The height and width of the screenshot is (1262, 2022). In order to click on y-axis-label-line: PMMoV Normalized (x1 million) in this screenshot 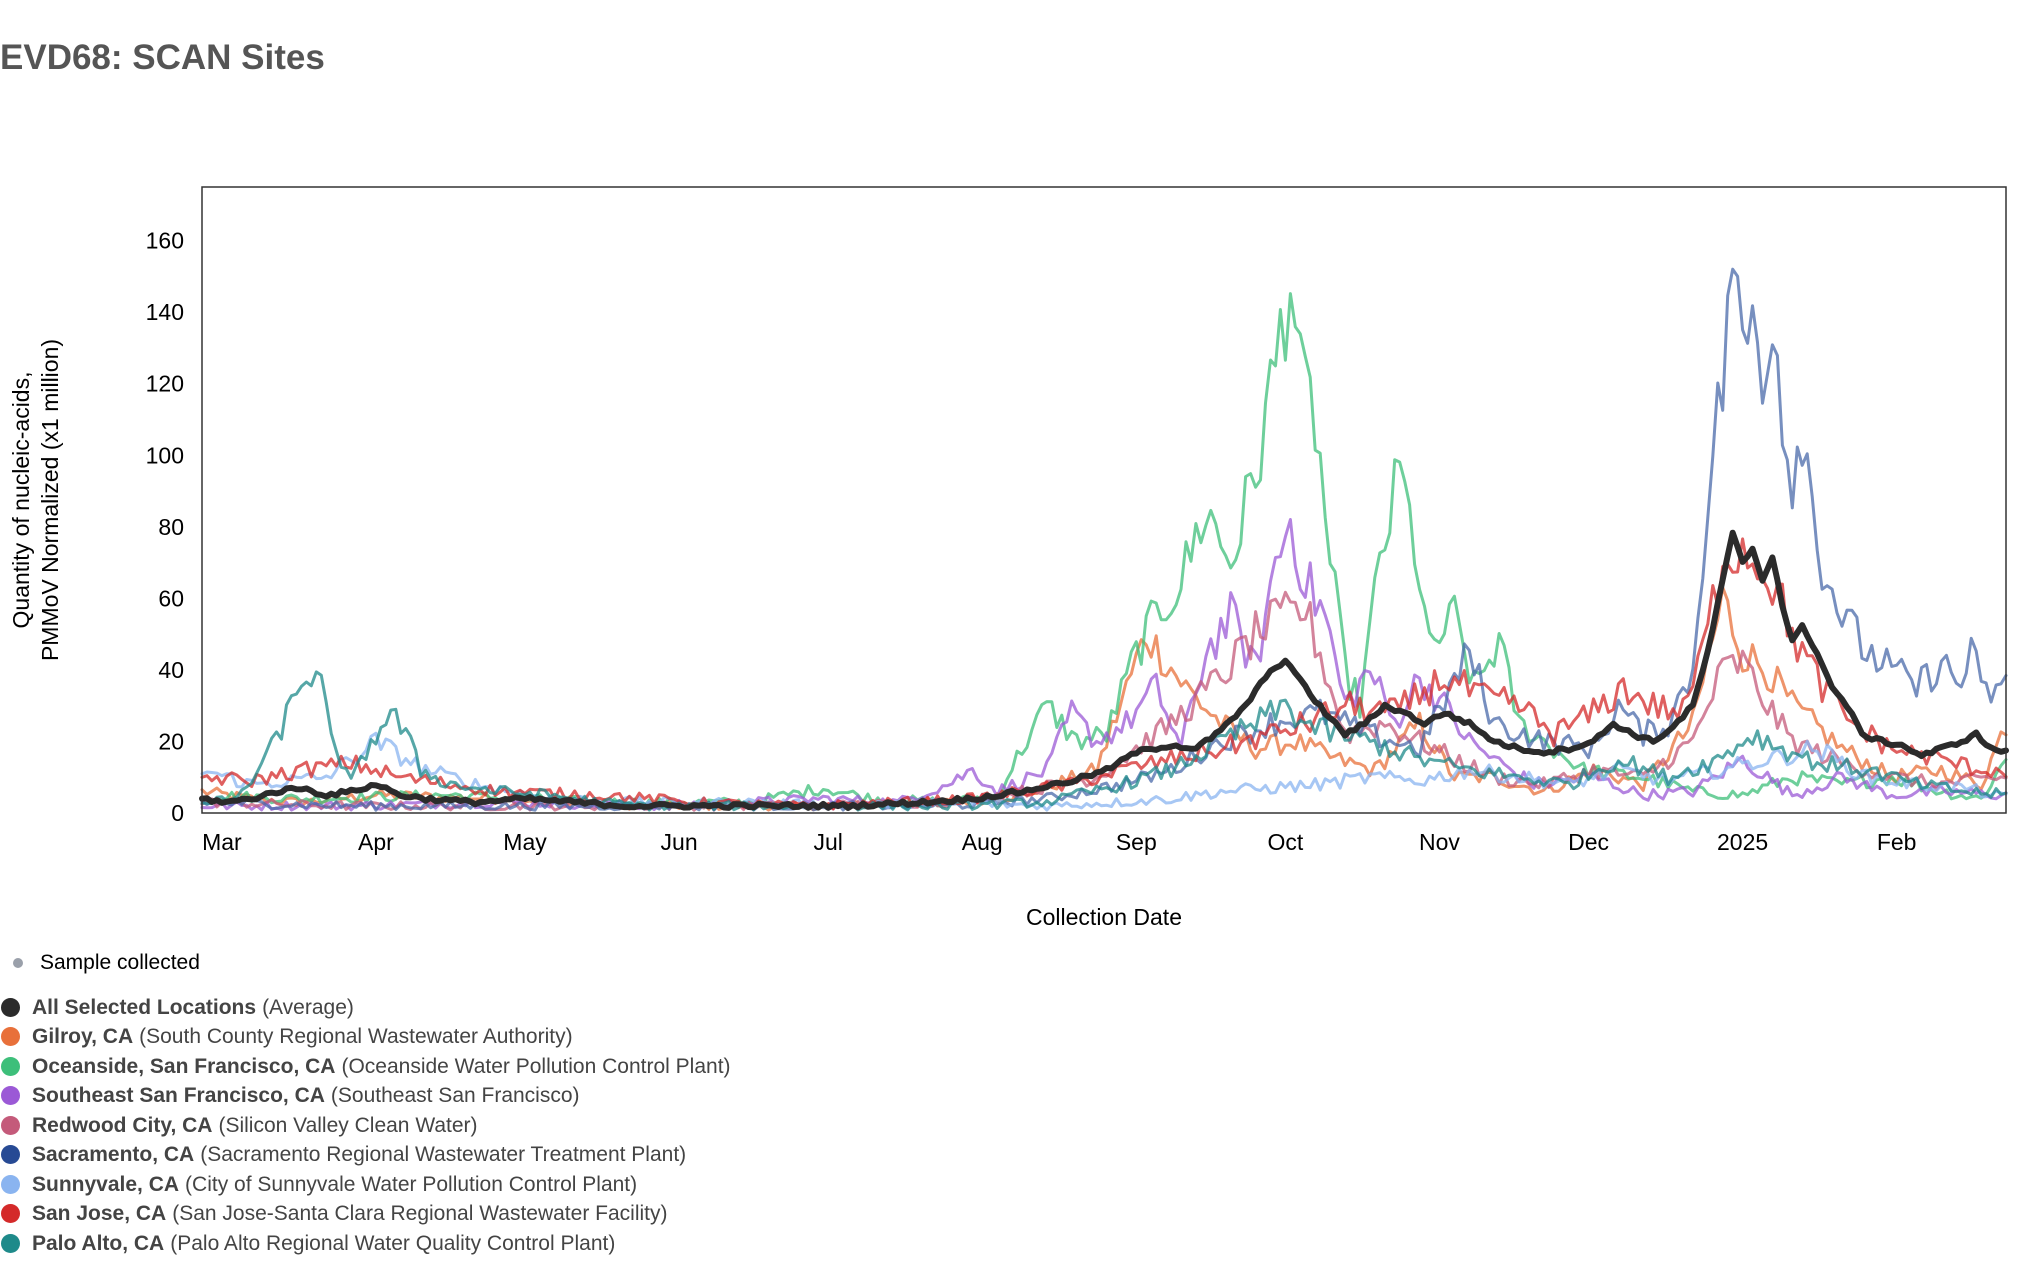, I will do `click(50, 500)`.